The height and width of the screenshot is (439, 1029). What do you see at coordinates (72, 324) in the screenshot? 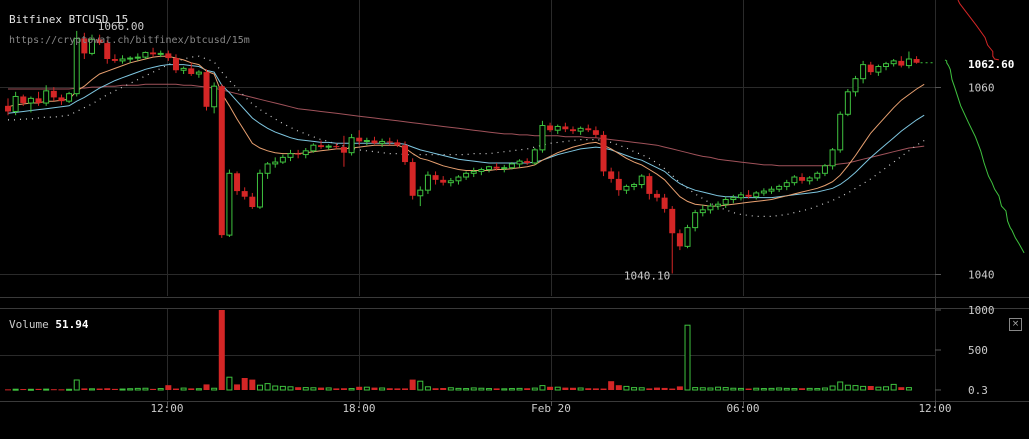
I see `volume-value: 51.94` at bounding box center [72, 324].